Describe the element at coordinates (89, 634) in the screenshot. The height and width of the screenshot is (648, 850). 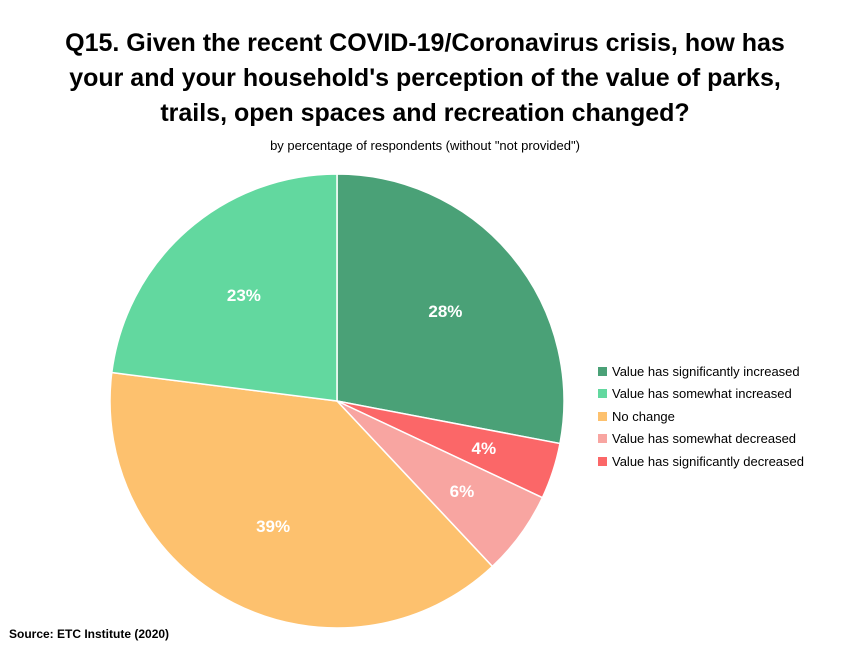
I see `source-note: Source: ETC Institute (2020)` at that location.